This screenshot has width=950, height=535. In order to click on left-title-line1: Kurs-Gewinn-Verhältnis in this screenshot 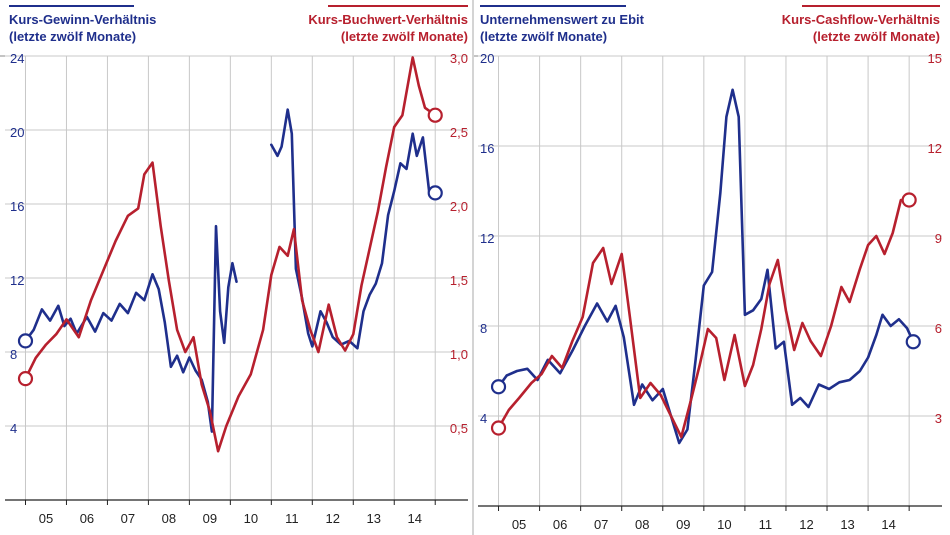, I will do `click(82, 19)`.